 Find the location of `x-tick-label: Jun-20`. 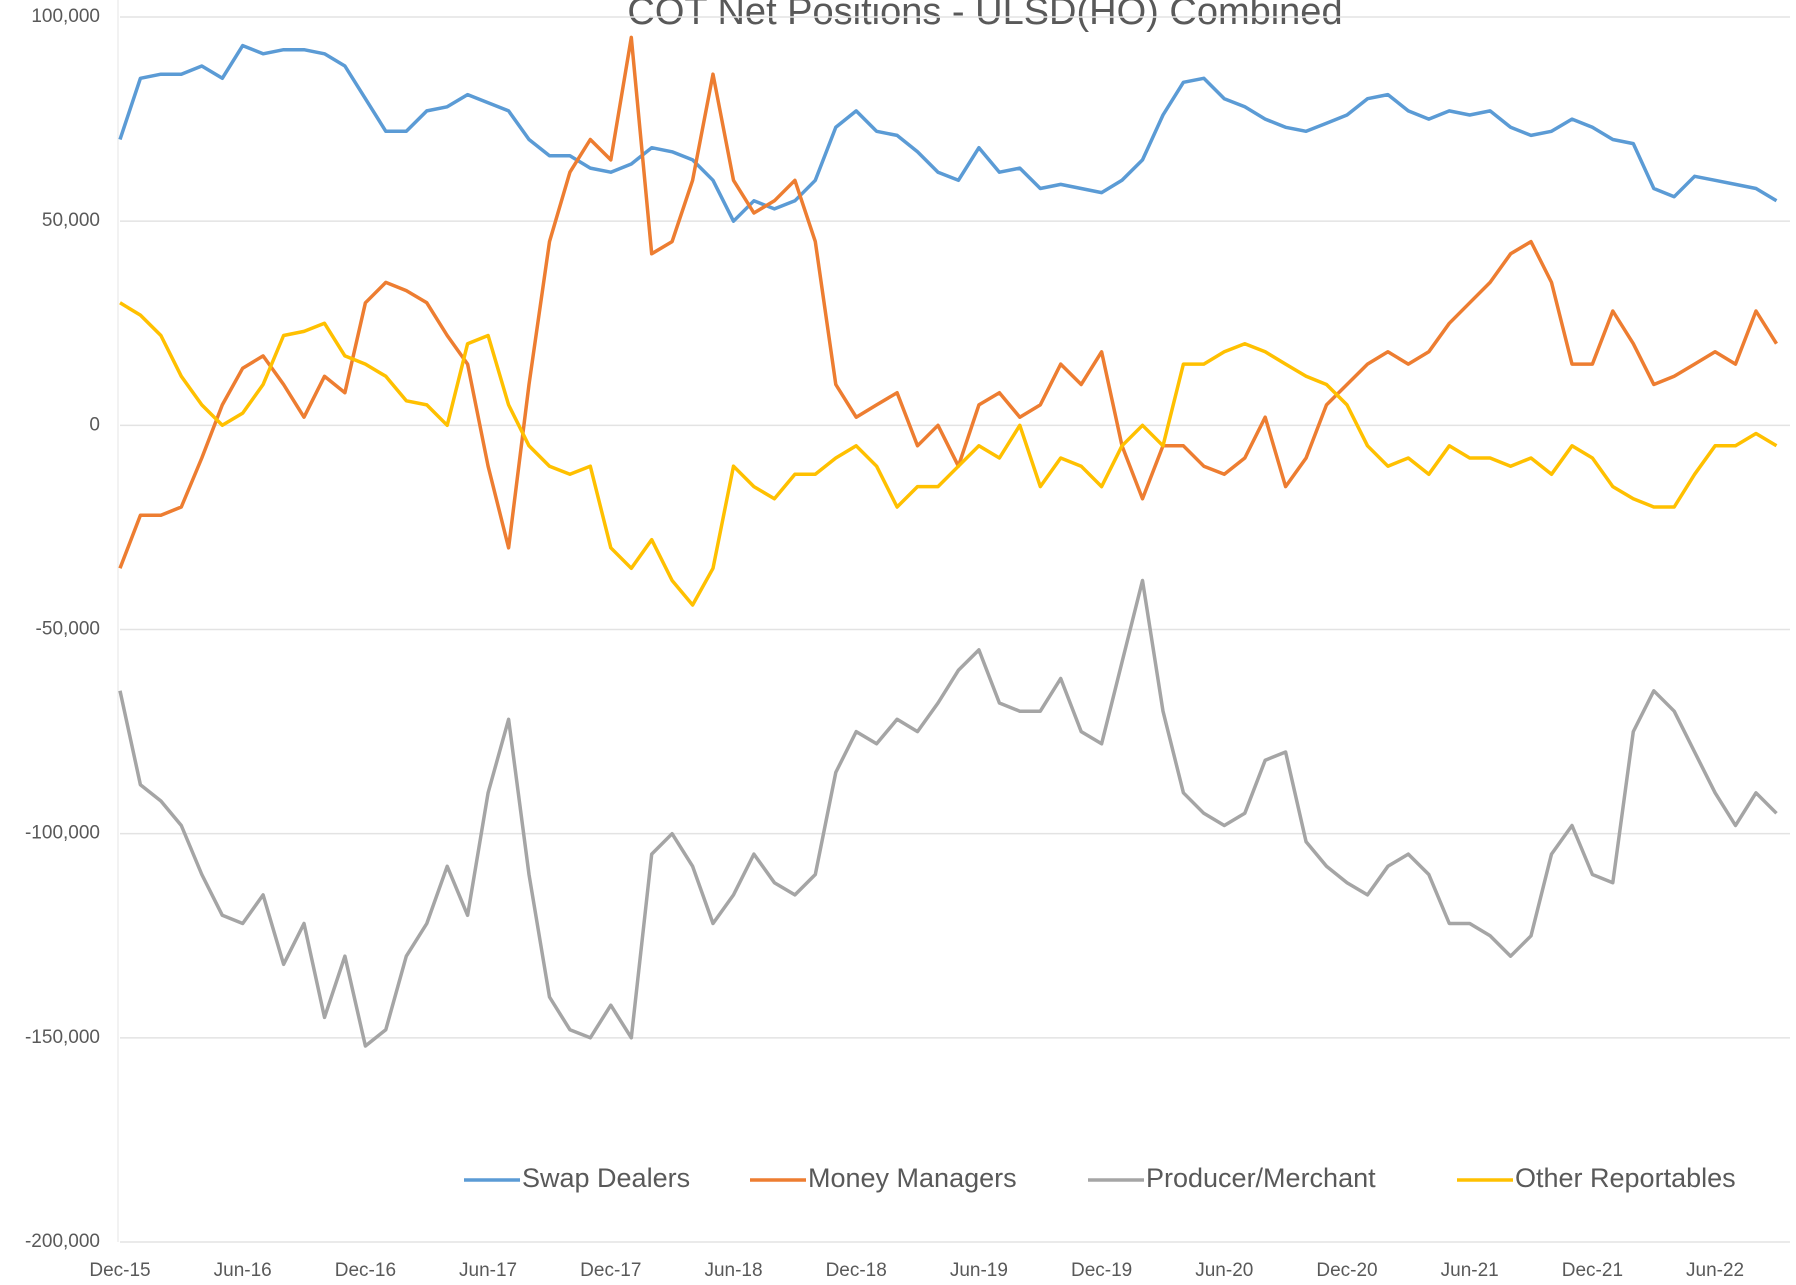

x-tick-label: Jun-20 is located at coordinates (1224, 1270).